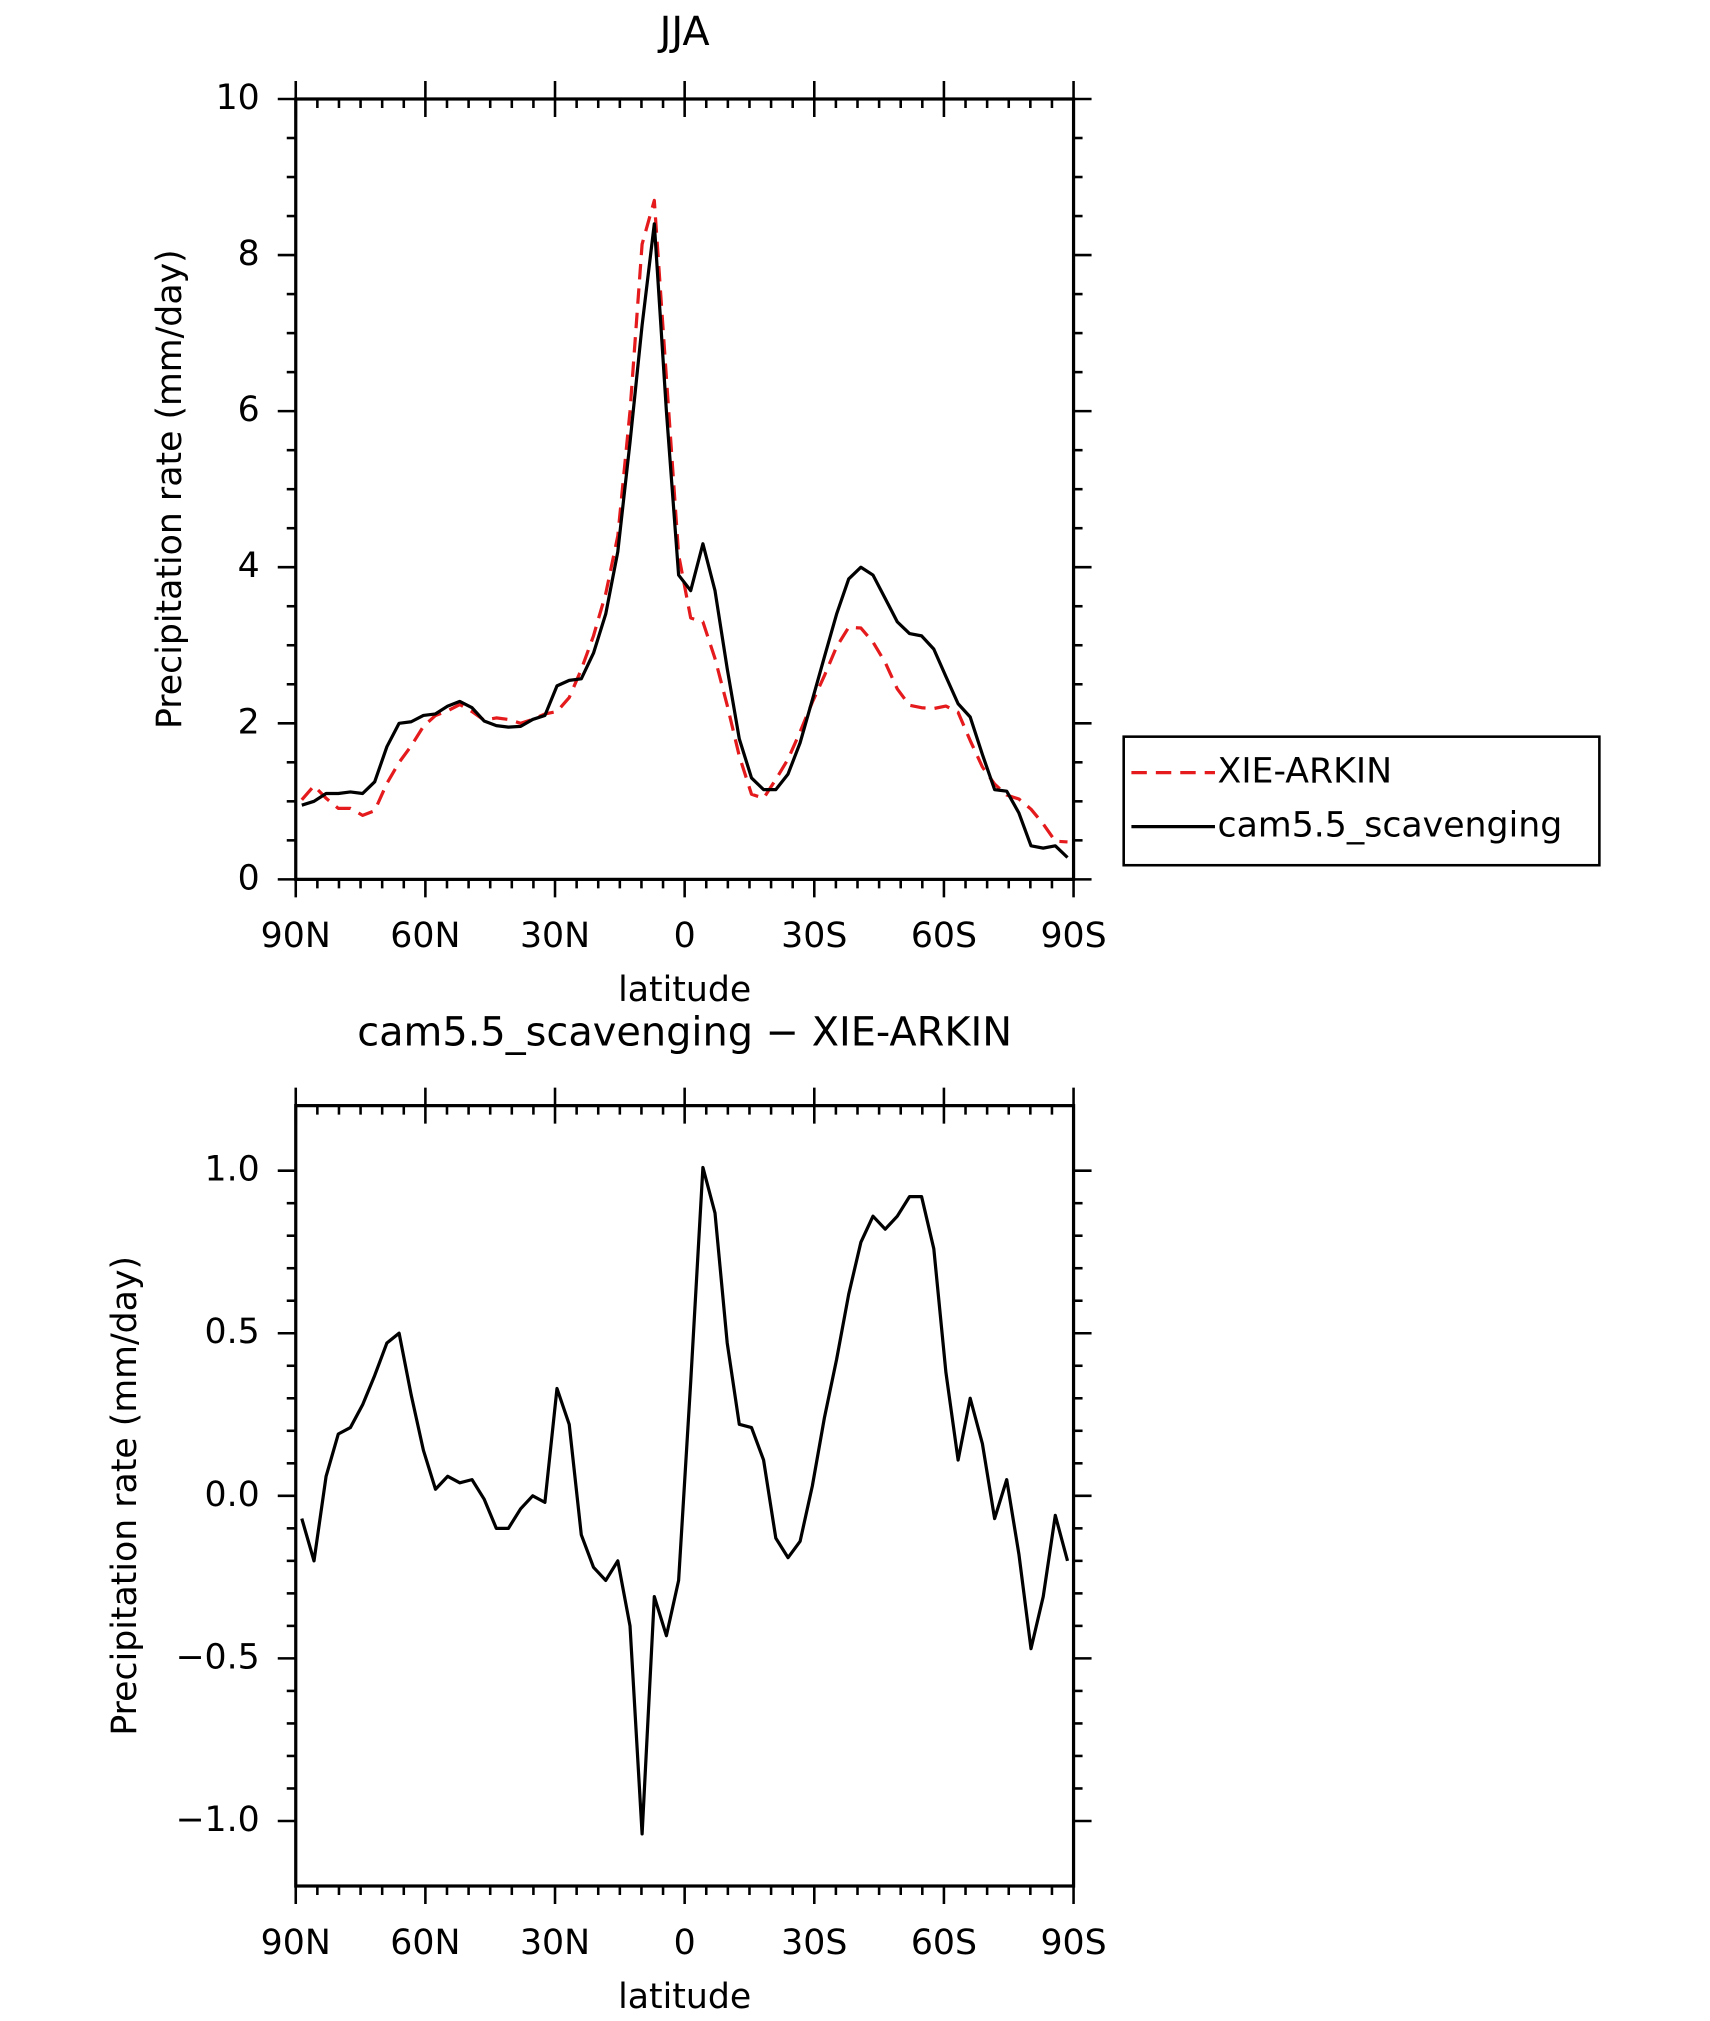 Image resolution: width=1710 pixels, height=2021 pixels. Describe the element at coordinates (217, 1820) in the screenshot. I see `y-tick-label: −1.0` at that location.